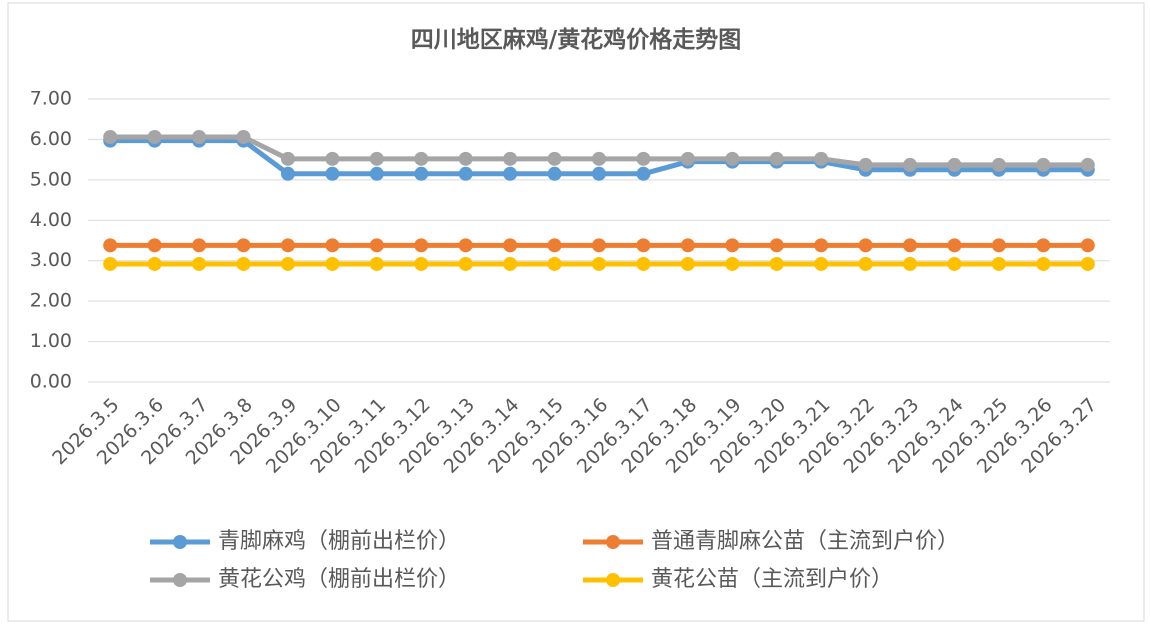 The width and height of the screenshot is (1150, 626). Describe the element at coordinates (576, 39) in the screenshot. I see `chart-title: 四川地区麻鸡/黄花鸡价格走势图` at that location.